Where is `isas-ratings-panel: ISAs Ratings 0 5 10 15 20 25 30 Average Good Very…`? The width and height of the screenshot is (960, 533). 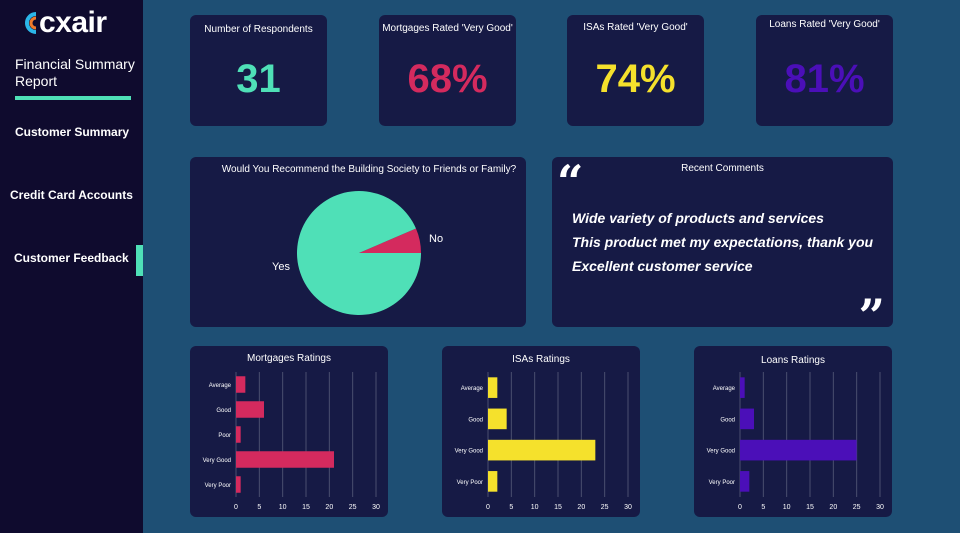 isas-ratings-panel: ISAs Ratings 0 5 10 15 20 25 30 Average Good Very… is located at coordinates (541, 431).